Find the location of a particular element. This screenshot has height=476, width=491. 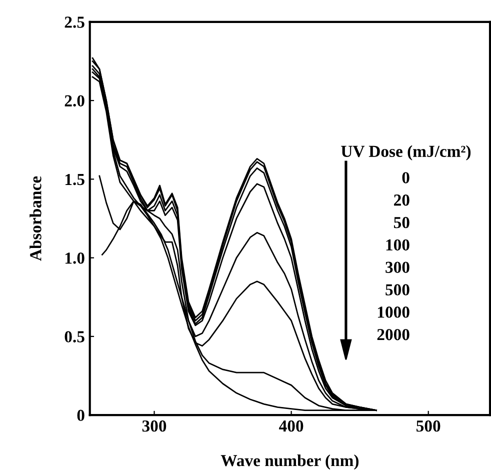

annotation: UV Dose (mJ/cm²) is located at coordinates (406, 152).